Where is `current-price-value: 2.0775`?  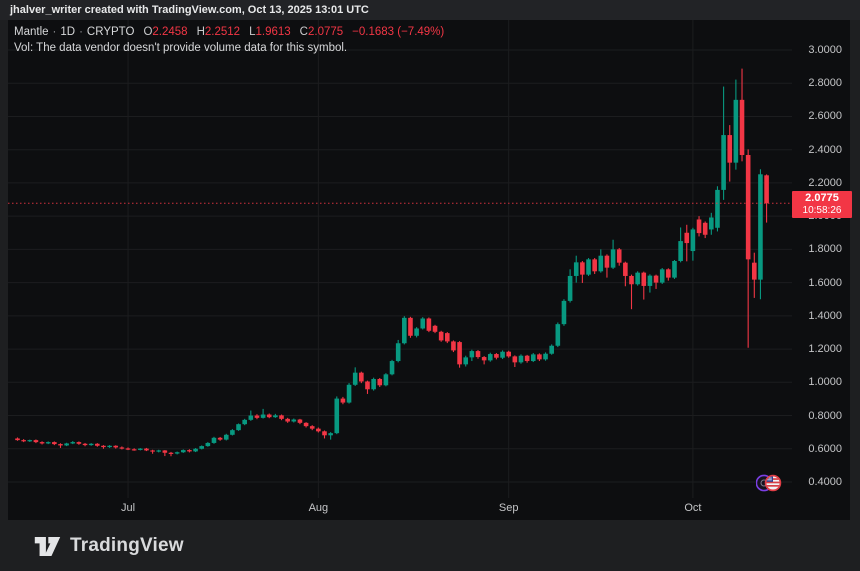 current-price-value: 2.0775 is located at coordinates (822, 198).